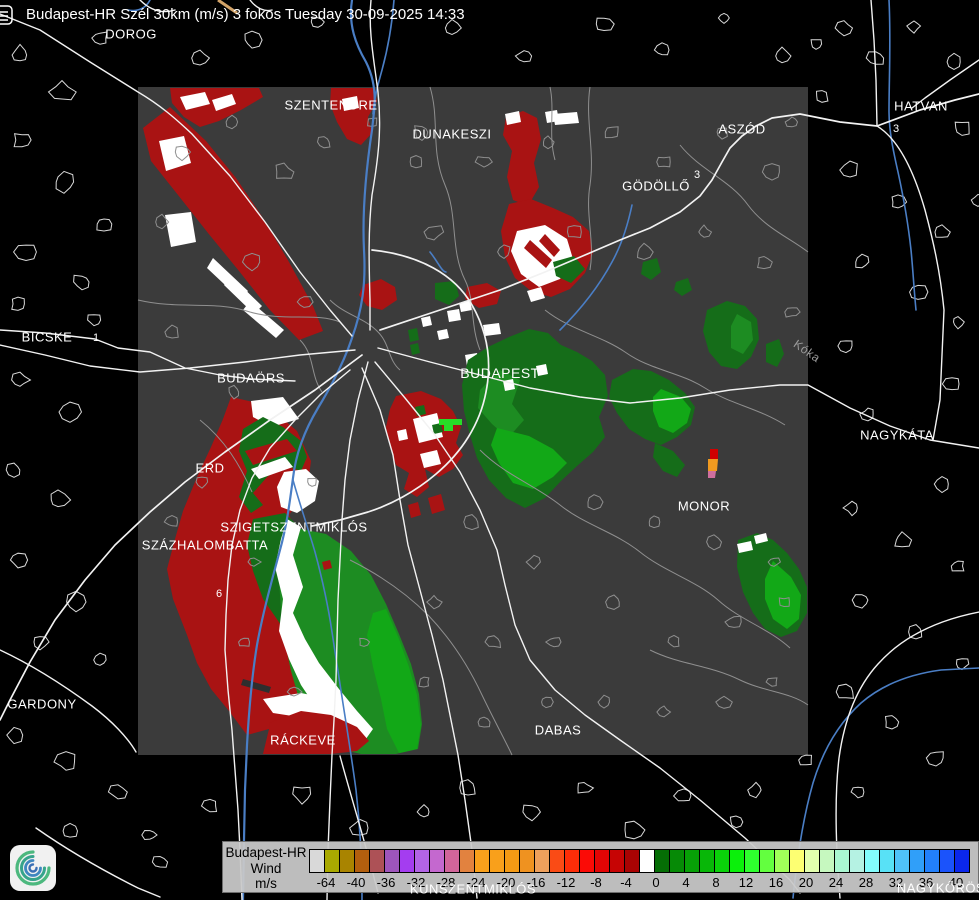  What do you see at coordinates (558, 730) in the screenshot?
I see `city-label: DABAS` at bounding box center [558, 730].